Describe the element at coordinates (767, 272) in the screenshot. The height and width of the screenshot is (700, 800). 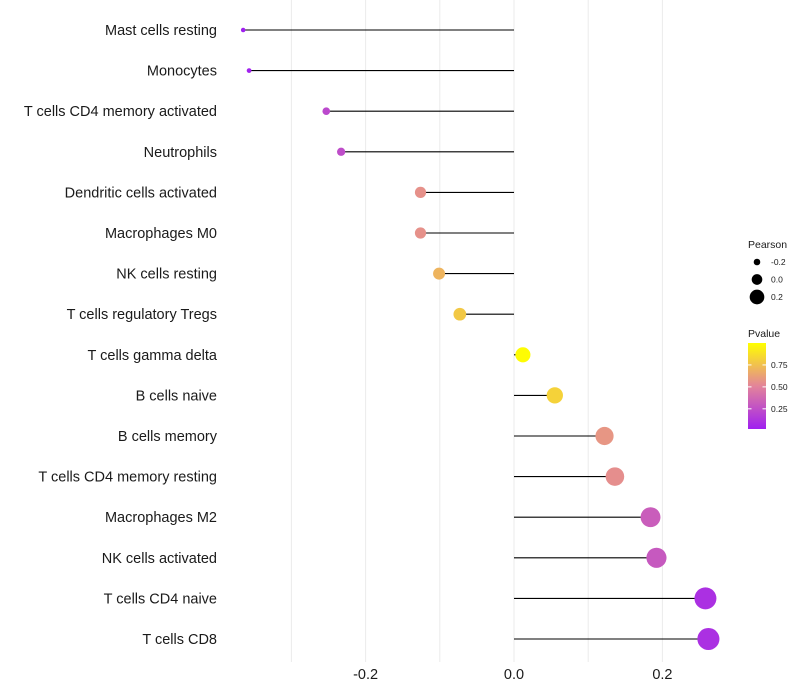
I see `pearson-size-legend: Pearson -0.2 0.0 0.2` at that location.